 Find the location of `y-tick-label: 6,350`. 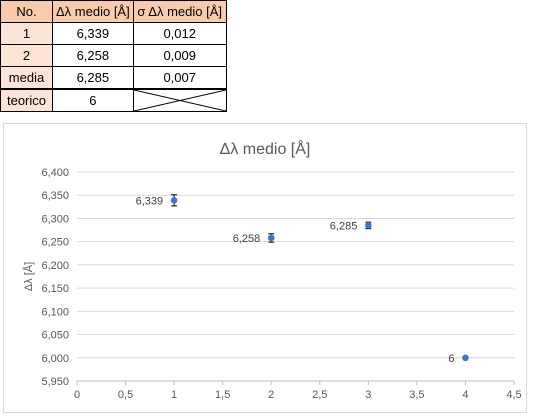

y-tick-label: 6,350 is located at coordinates (55, 196).